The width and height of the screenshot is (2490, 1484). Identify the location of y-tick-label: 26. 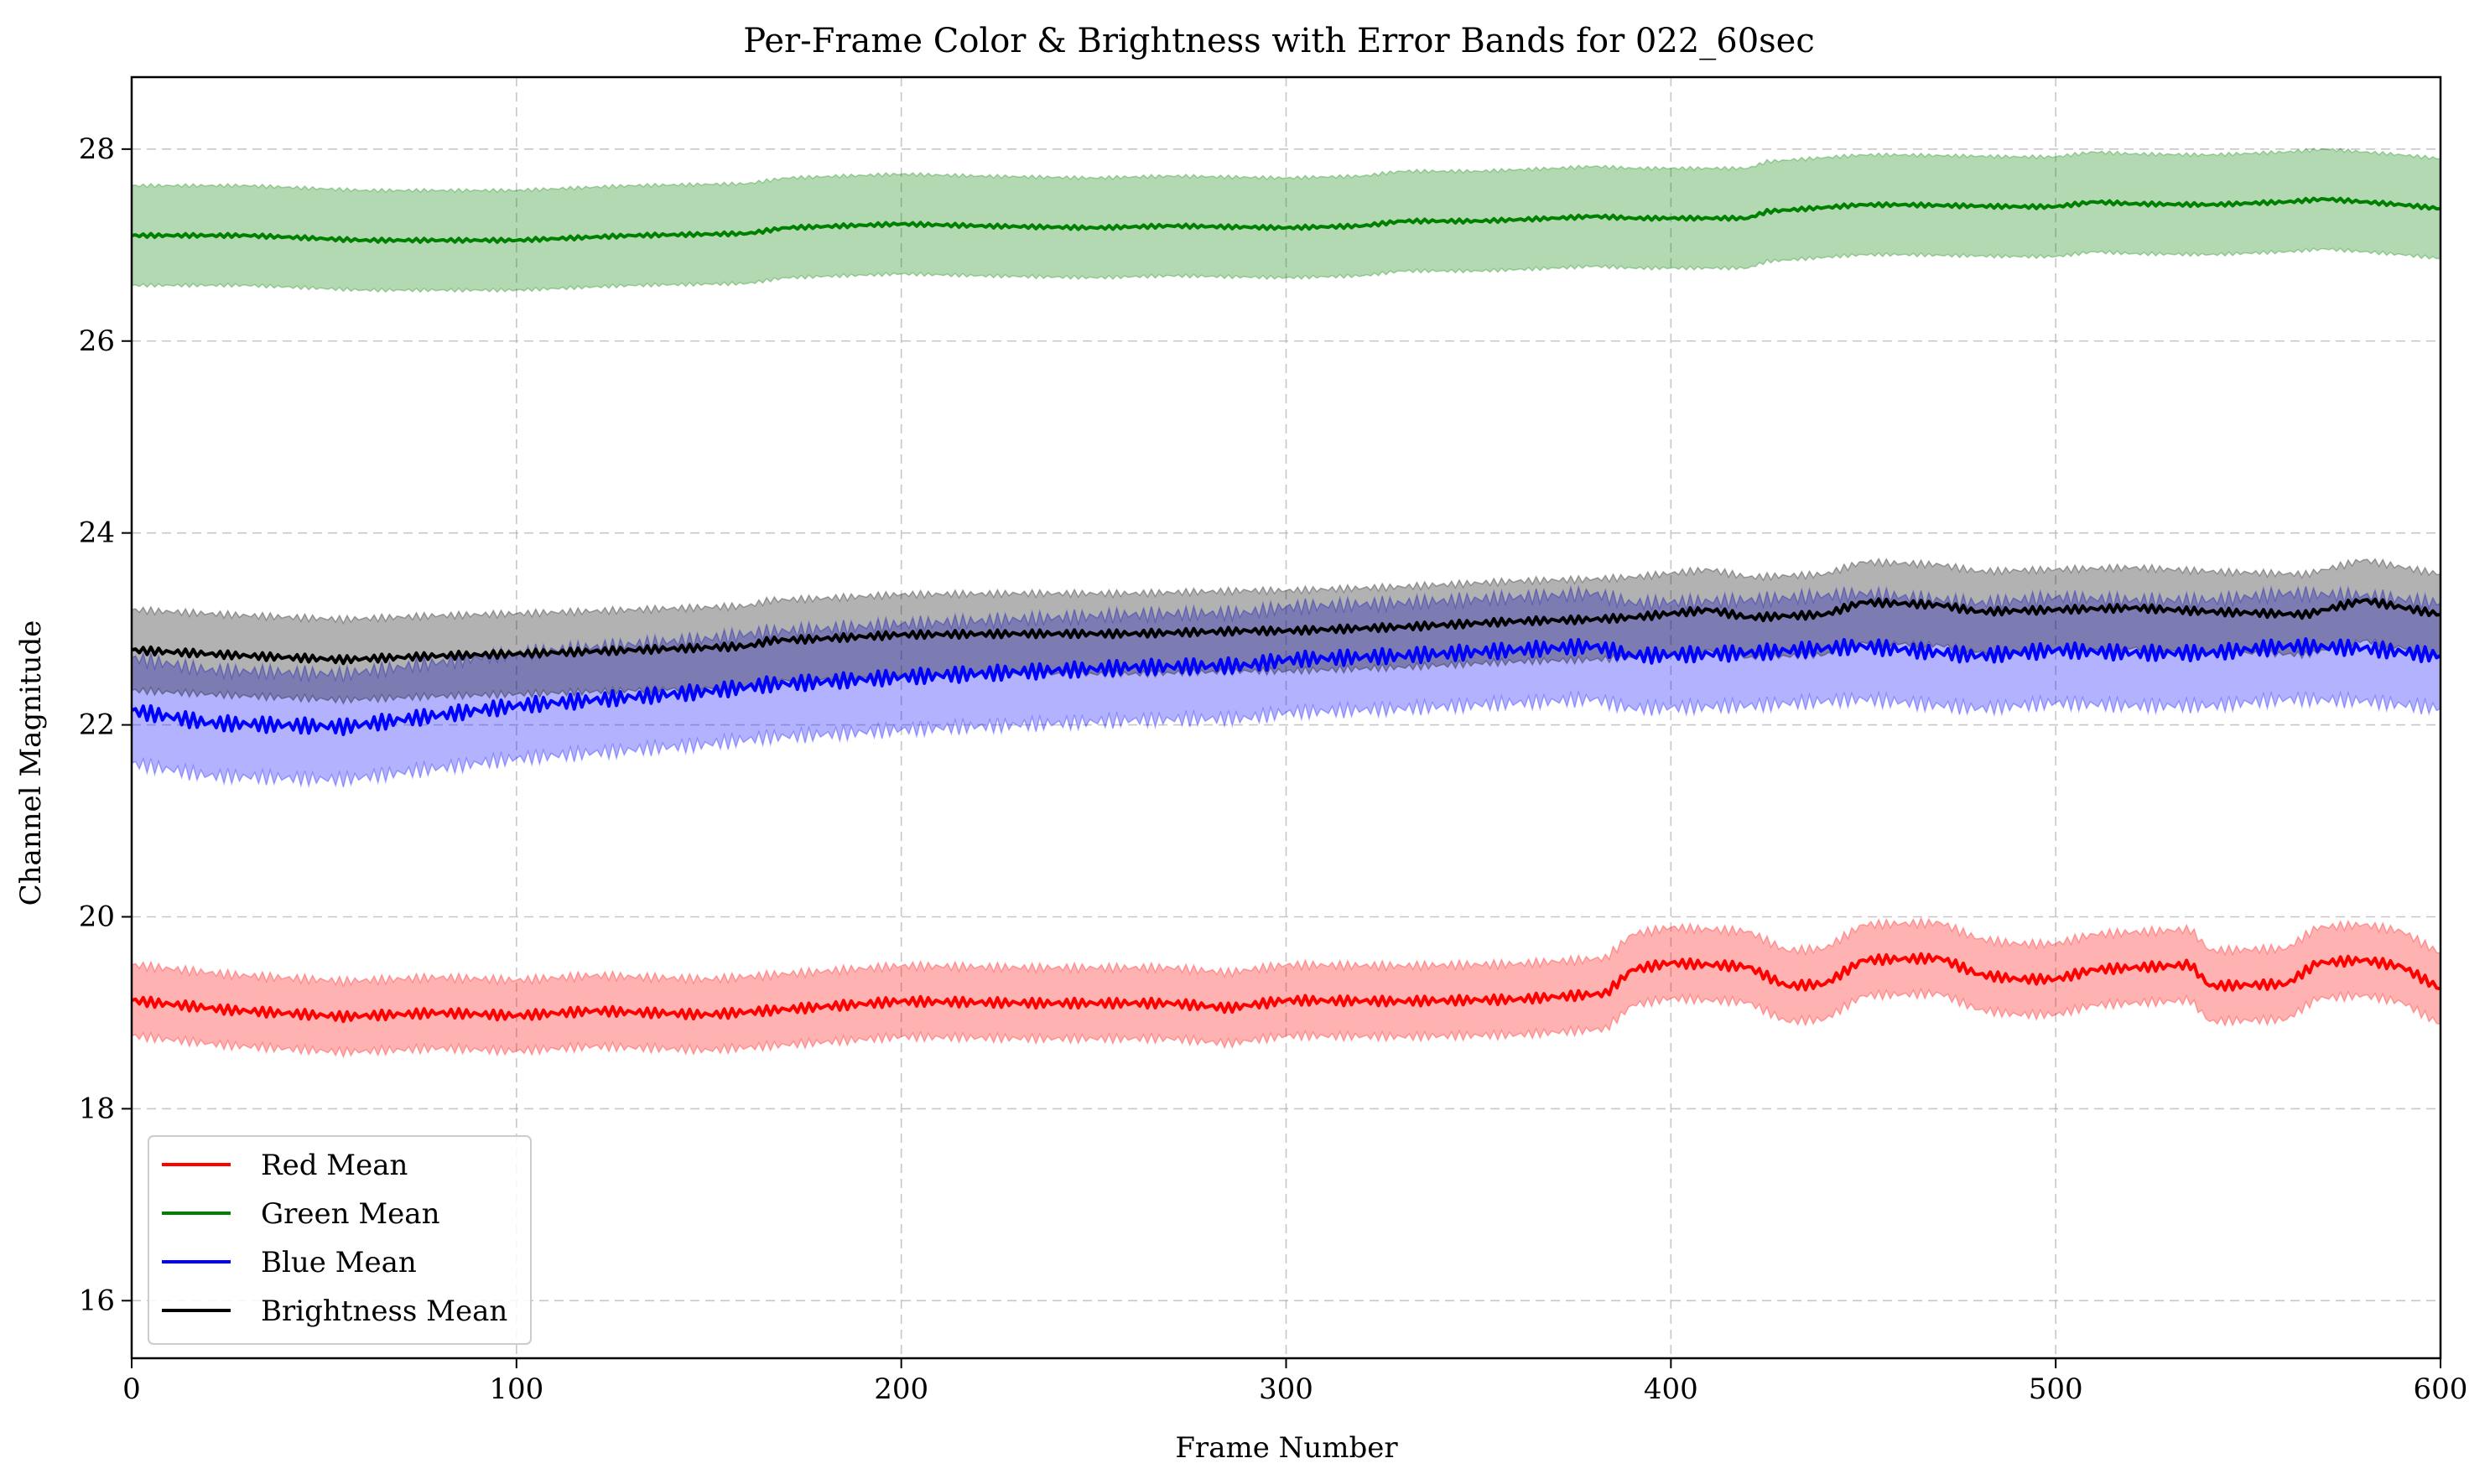
(97, 341).